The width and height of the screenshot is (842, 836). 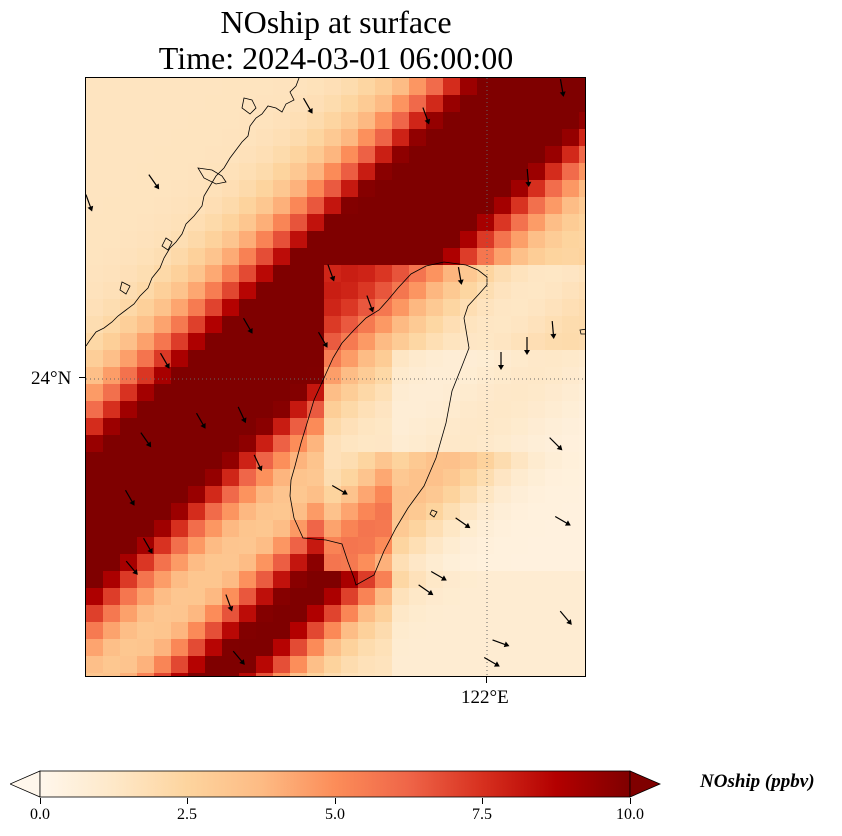 What do you see at coordinates (757, 781) in the screenshot?
I see `colorbar-label: NOship (ppbv)` at bounding box center [757, 781].